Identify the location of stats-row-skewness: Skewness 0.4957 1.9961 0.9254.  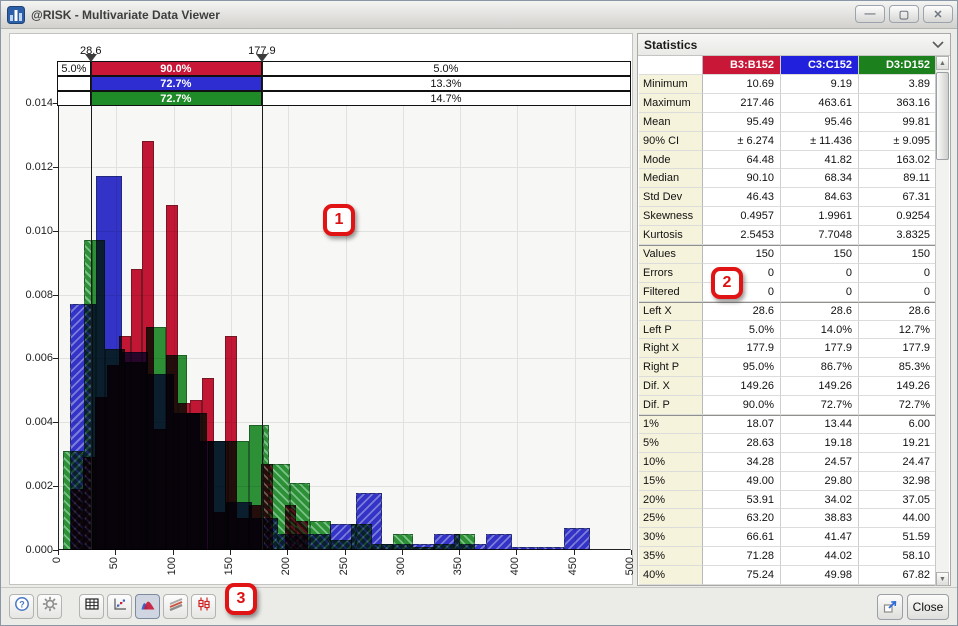
(788, 217).